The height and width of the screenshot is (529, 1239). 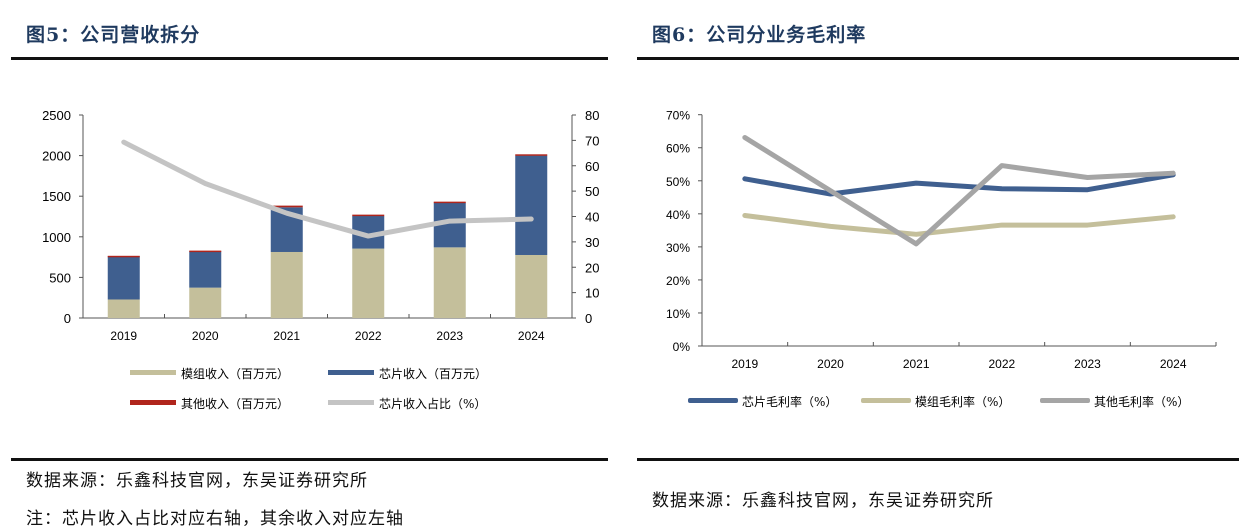 What do you see at coordinates (67, 318) in the screenshot?
I see `left-y-tick-label: 0` at bounding box center [67, 318].